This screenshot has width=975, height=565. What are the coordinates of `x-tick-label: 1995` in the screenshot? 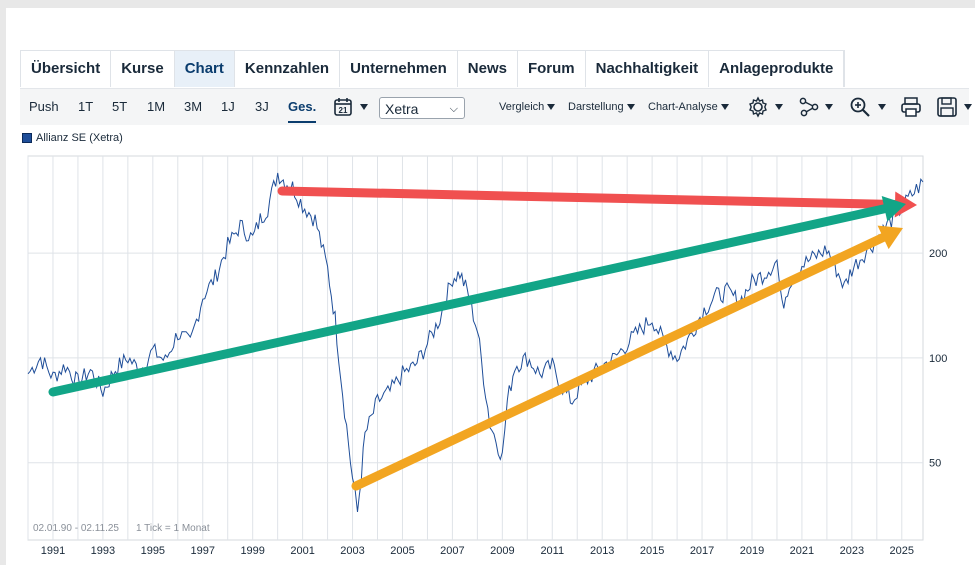 It's located at (153, 551).